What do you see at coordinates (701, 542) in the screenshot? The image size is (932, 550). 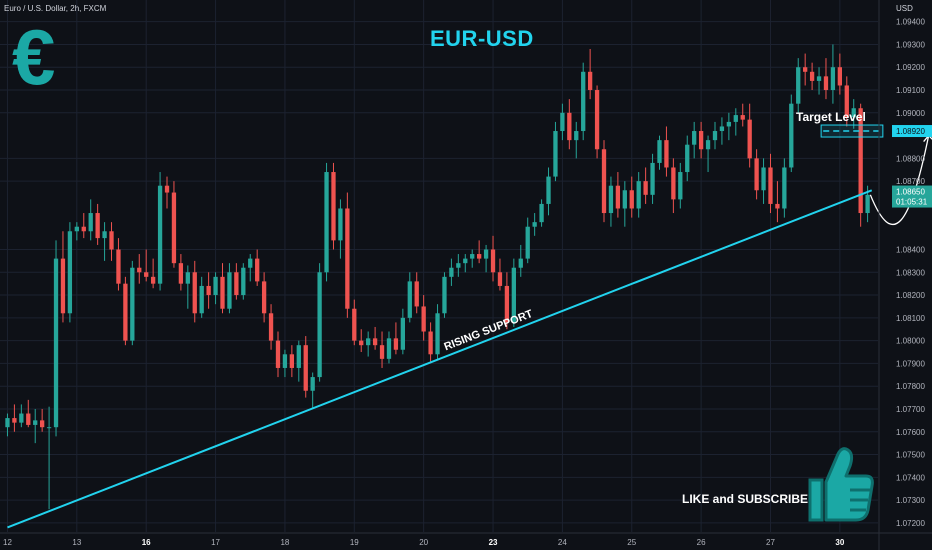 I see `time-tick-label: 26` at bounding box center [701, 542].